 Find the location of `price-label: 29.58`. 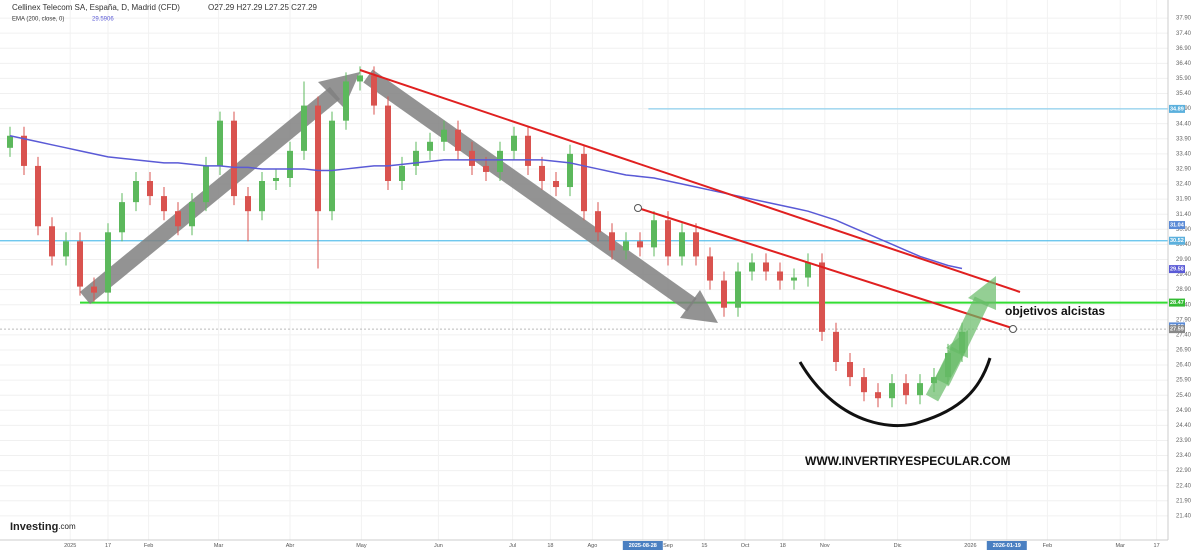

price-label: 29.58 is located at coordinates (1177, 270).